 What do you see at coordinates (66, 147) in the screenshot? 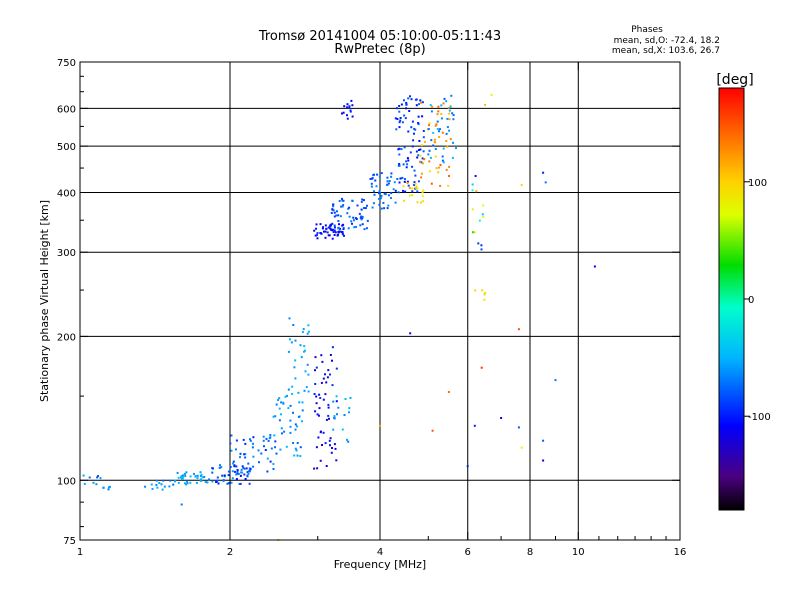
I see `y-tick-label: 500` at bounding box center [66, 147].